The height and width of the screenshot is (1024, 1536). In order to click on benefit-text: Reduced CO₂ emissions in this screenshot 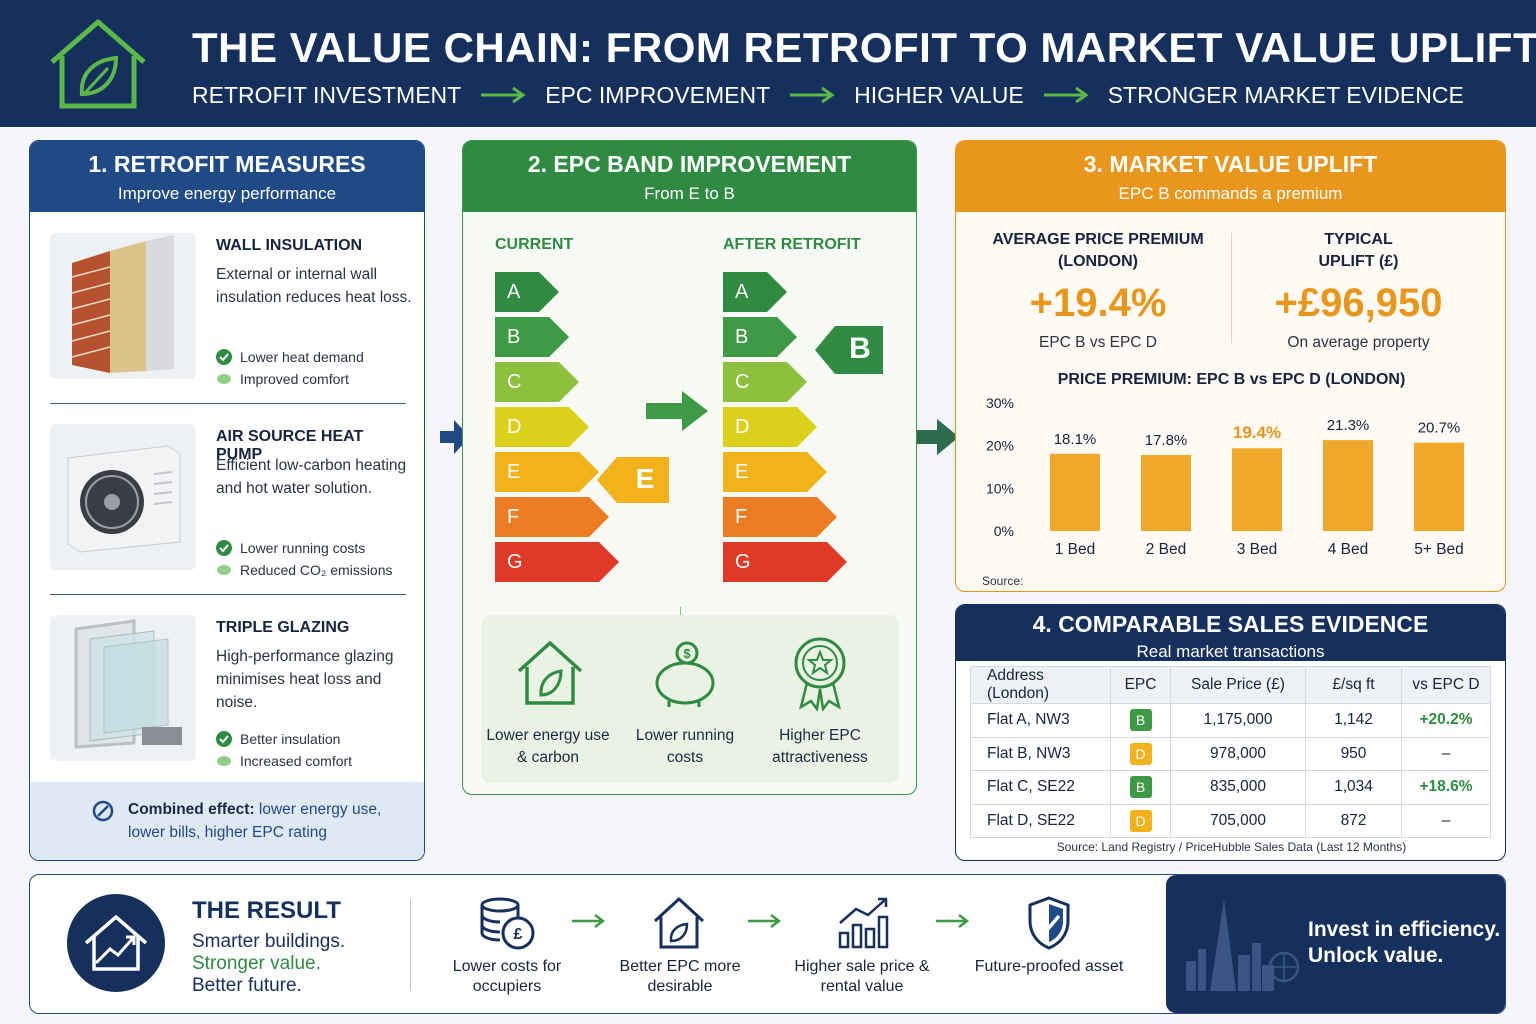, I will do `click(316, 570)`.